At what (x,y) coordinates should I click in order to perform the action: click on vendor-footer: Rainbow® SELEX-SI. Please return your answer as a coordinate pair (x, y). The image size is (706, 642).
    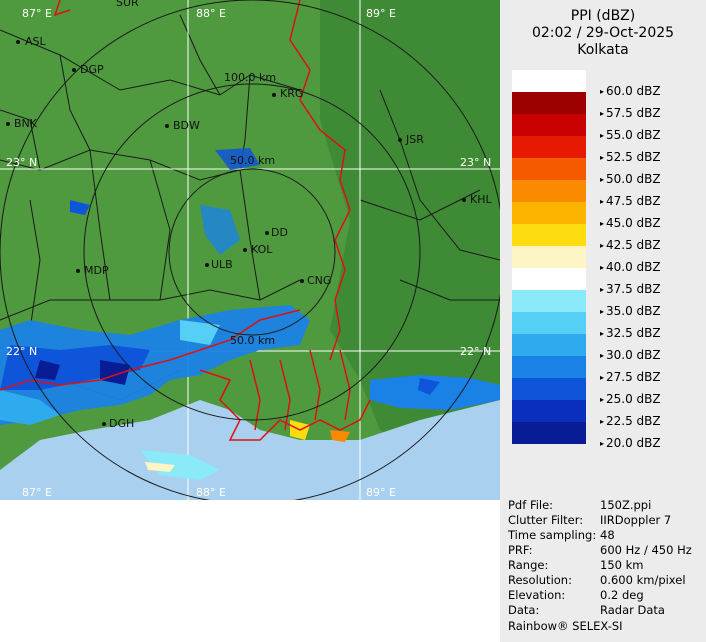
    Looking at the image, I should click on (565, 626).